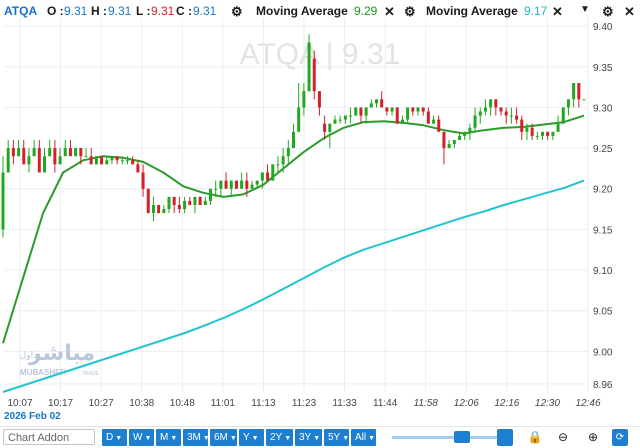  Describe the element at coordinates (585, 9) in the screenshot. I see `legend-collapse-icon: ▼` at that location.